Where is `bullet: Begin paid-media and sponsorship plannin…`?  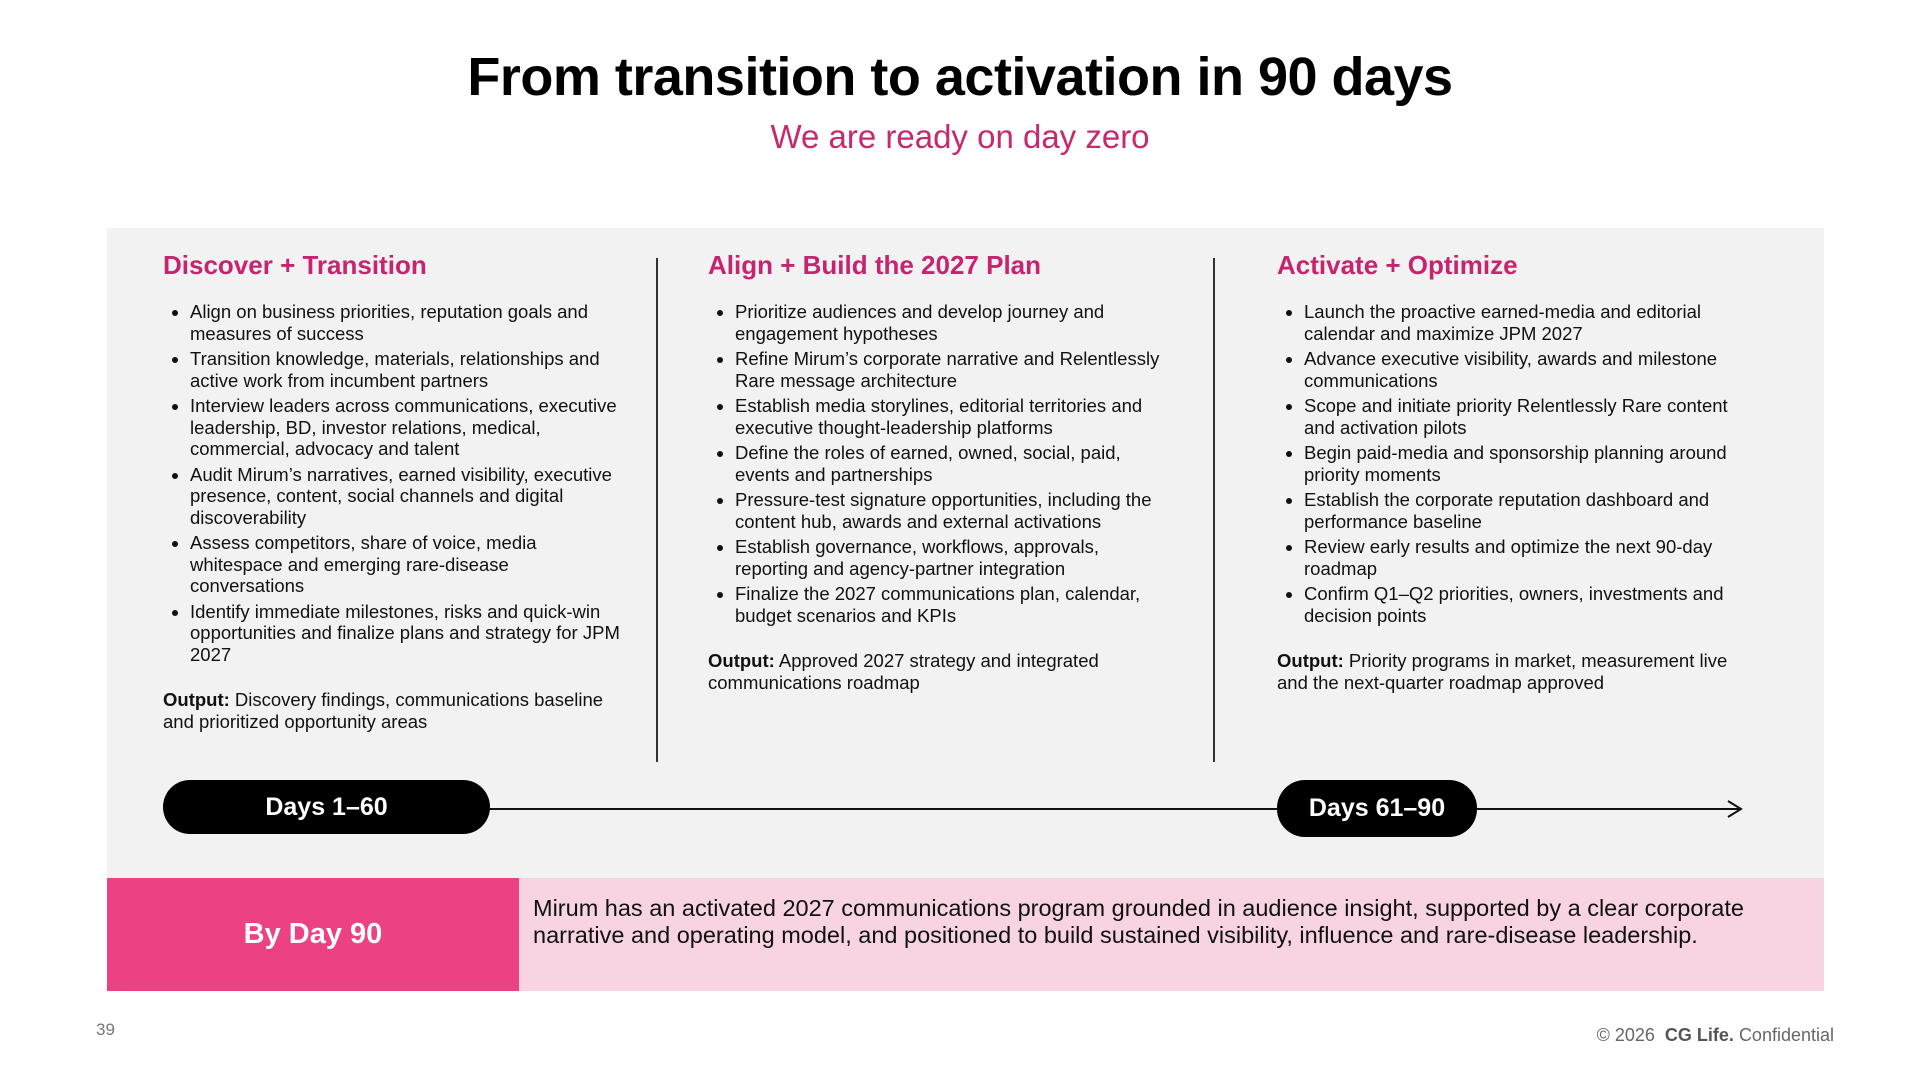
bullet: Begin paid-media and sponsorship plannin… is located at coordinates (1520, 463).